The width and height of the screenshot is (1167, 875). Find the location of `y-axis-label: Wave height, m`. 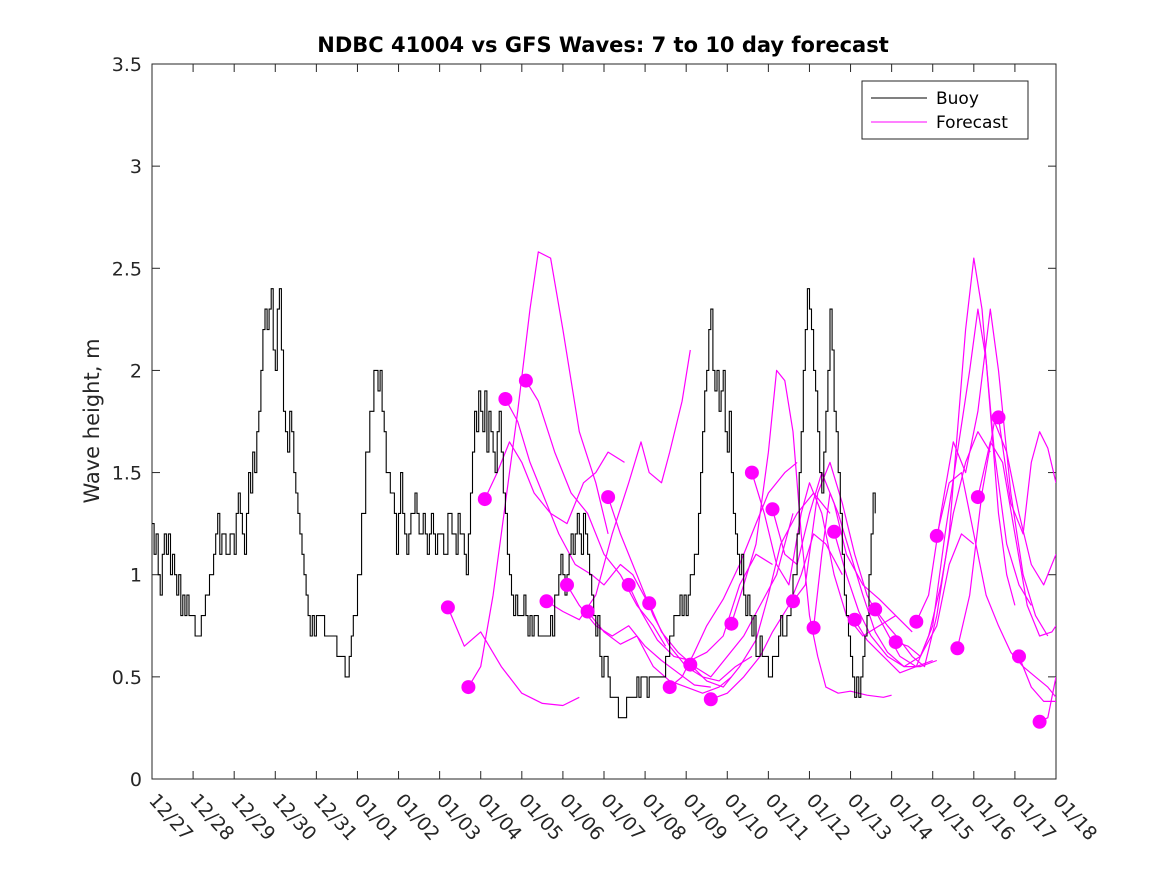

y-axis-label: Wave height, m is located at coordinates (92, 420).